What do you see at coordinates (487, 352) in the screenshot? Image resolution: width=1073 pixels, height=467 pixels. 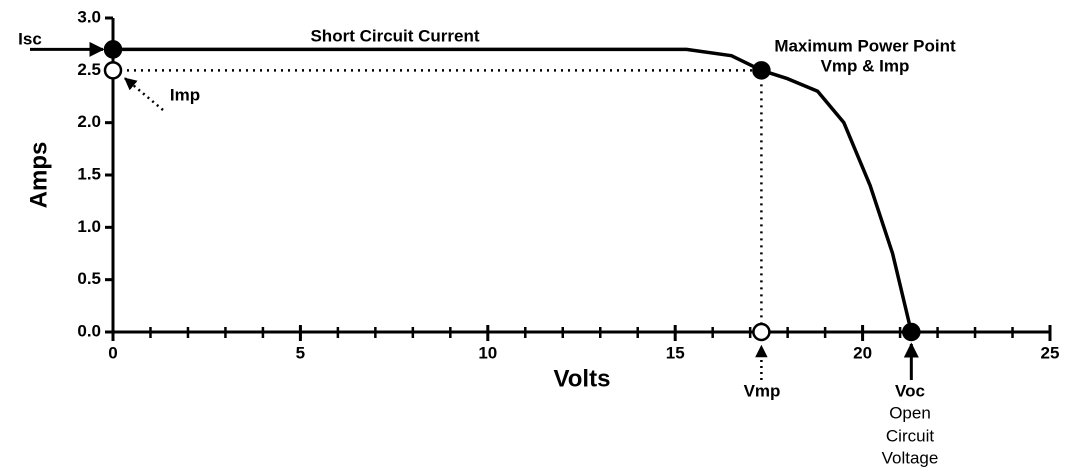 I see `x-tick-label: 10` at bounding box center [487, 352].